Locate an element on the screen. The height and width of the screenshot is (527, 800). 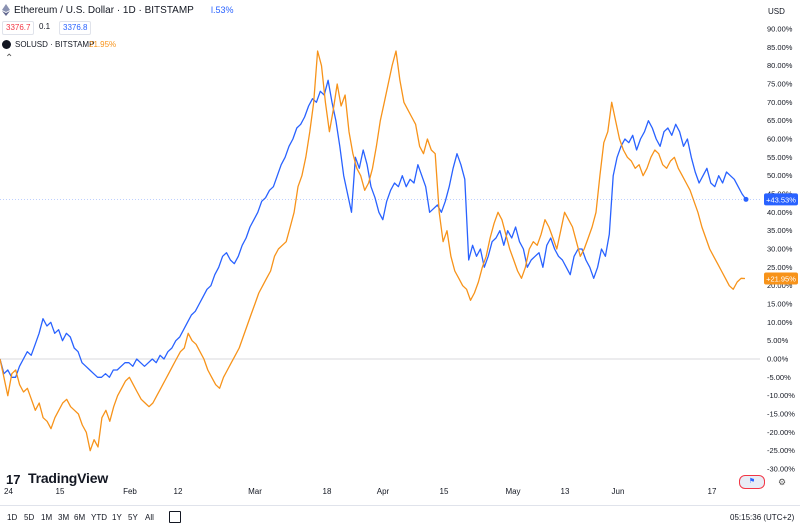
y-tick-label: 35.00% is located at coordinates (780, 230).